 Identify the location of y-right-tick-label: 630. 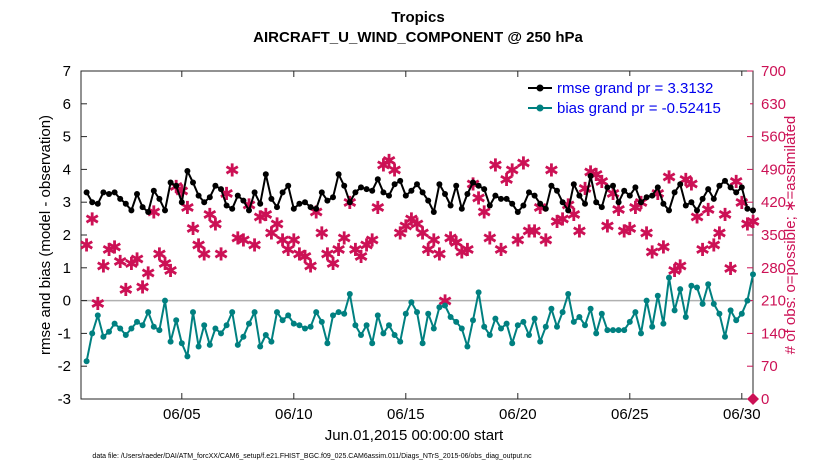
(773, 104).